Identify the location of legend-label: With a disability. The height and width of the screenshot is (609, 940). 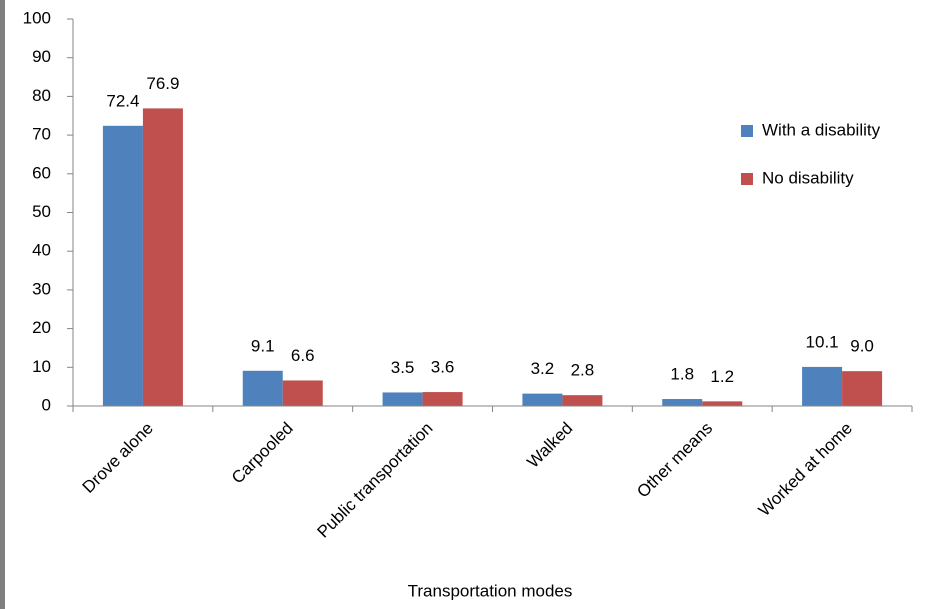
(821, 129).